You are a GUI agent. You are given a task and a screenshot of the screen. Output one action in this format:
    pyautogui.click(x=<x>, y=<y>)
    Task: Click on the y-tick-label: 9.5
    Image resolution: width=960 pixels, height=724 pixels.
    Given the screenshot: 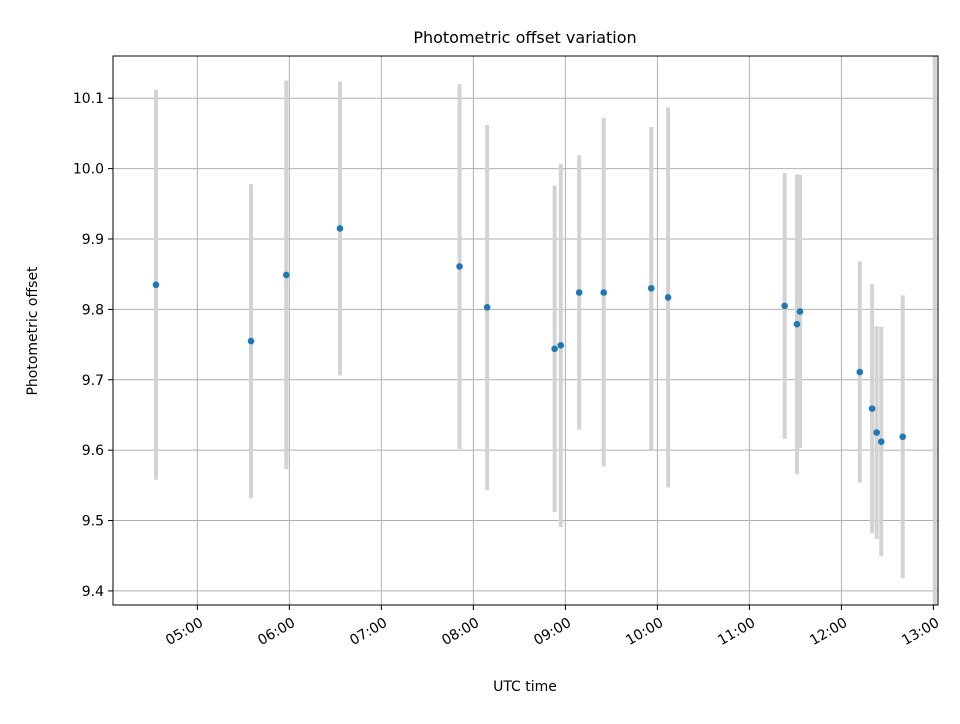 What is the action you would take?
    pyautogui.click(x=93, y=522)
    